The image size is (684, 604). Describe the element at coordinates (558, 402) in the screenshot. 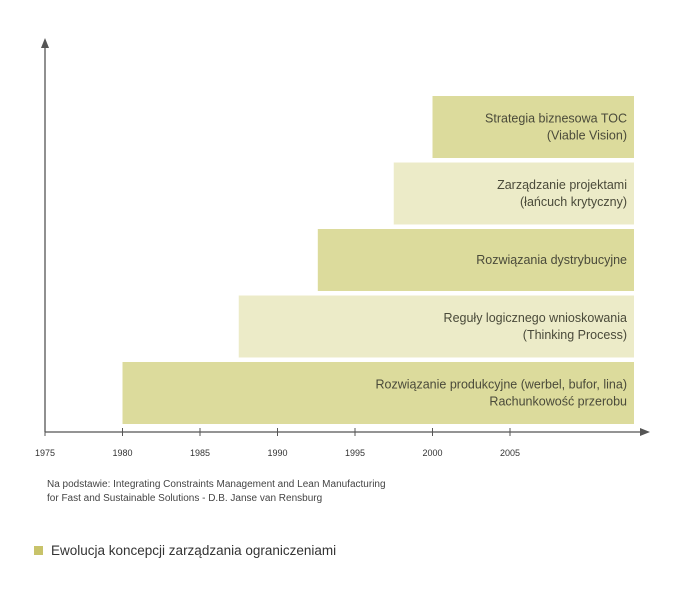

I see `bar-1-label-2: Rachunkowość przerobu` at that location.